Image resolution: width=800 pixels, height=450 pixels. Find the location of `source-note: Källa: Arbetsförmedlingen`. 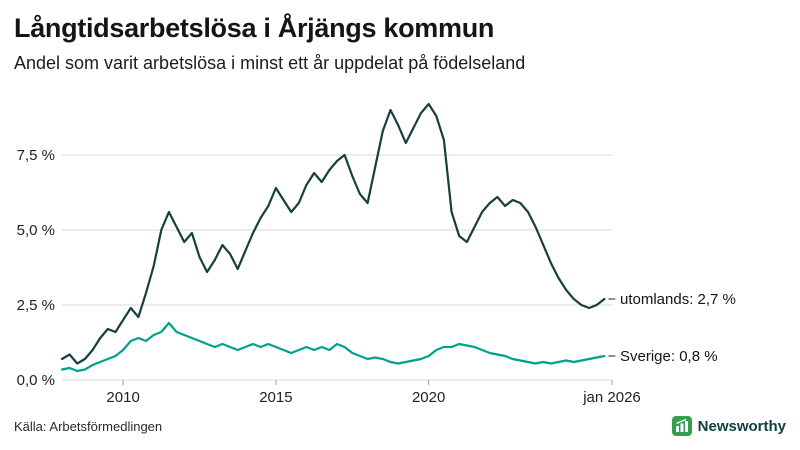

source-note: Källa: Arbetsförmedlingen is located at coordinates (88, 426).